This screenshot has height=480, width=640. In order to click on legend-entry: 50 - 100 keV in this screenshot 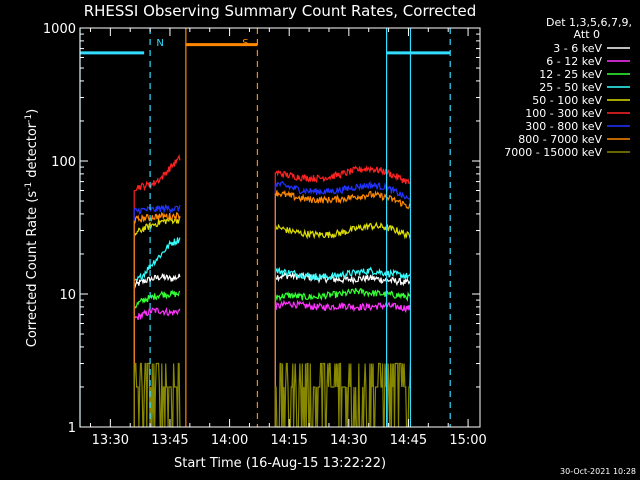, I will do `click(581, 100)`.